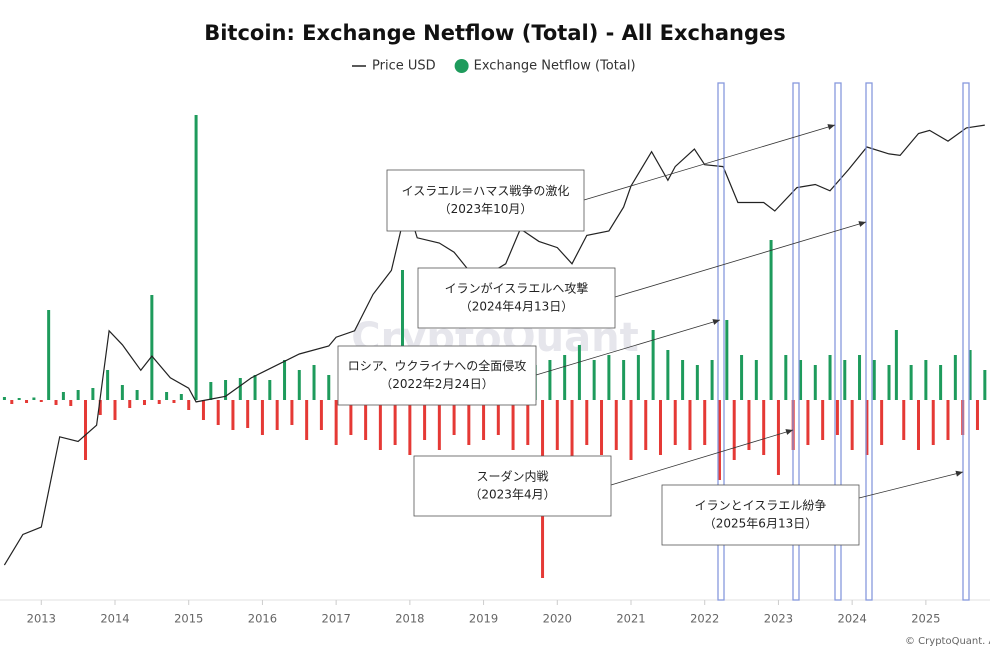  Describe the element at coordinates (436, 384) in the screenshot. I see `annotation-text: （2022年2月24日）` at that location.